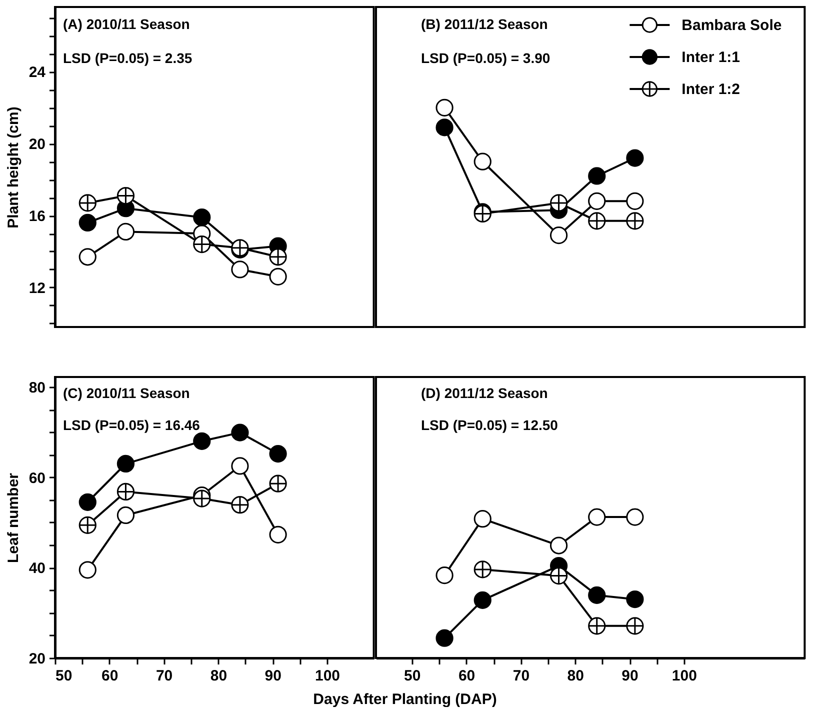  Describe the element at coordinates (37, 478) in the screenshot. I see `y-tick-label: 60` at that location.